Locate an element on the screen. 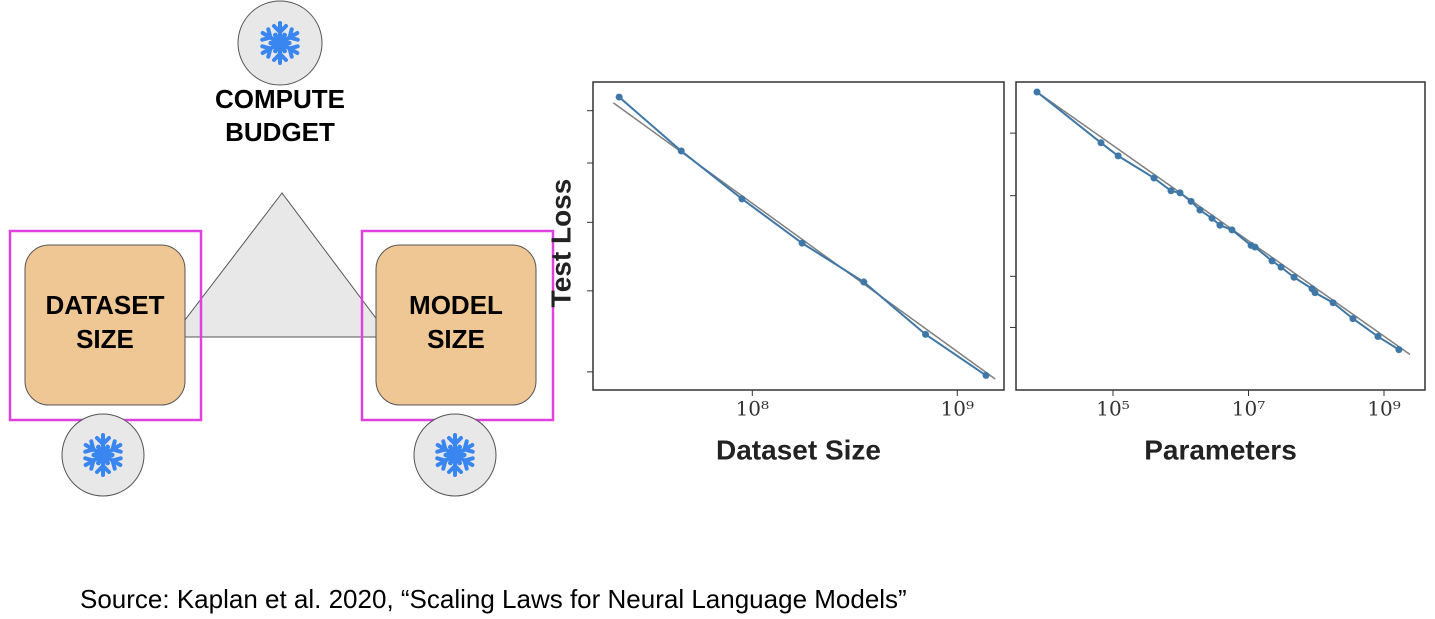 The width and height of the screenshot is (1435, 619). dataset-box is located at coordinates (105, 325).